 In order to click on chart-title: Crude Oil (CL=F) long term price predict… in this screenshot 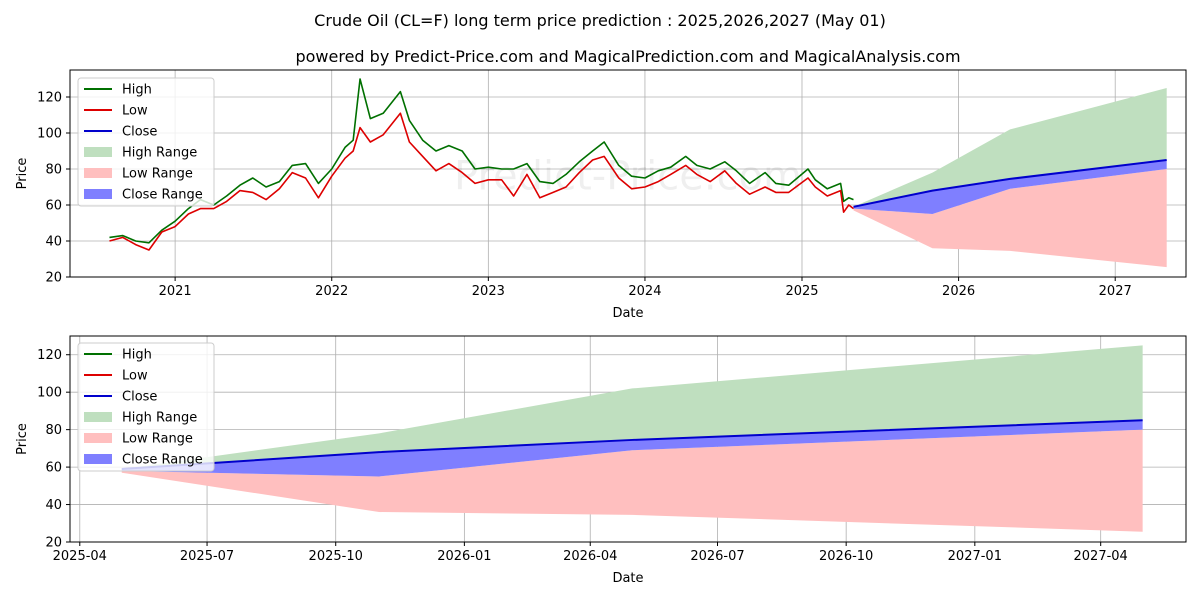, I will do `click(600, 20)`.